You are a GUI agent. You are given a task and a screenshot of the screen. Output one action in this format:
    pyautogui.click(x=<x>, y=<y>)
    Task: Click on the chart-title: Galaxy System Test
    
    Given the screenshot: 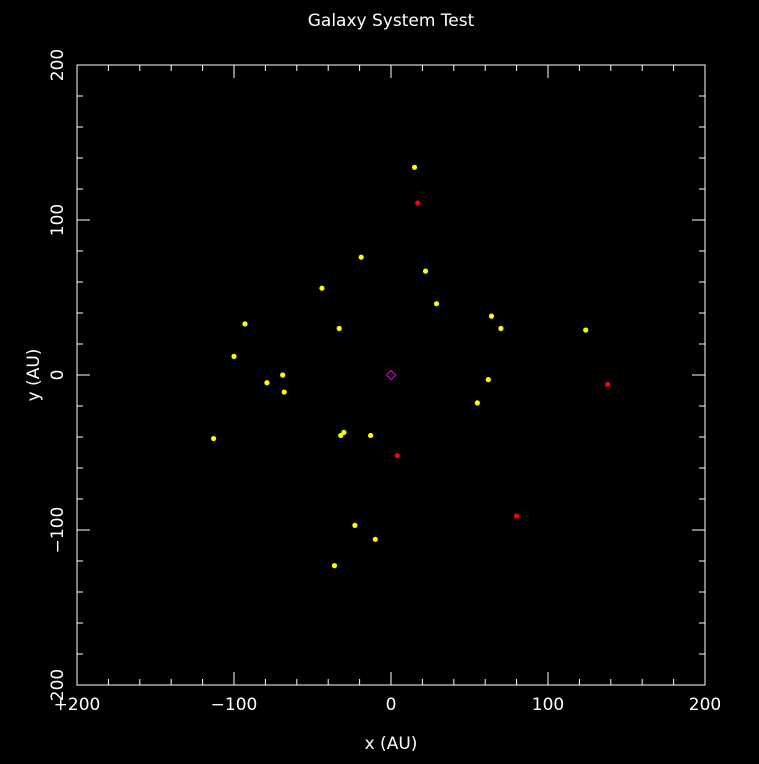 What is the action you would take?
    pyautogui.click(x=391, y=21)
    